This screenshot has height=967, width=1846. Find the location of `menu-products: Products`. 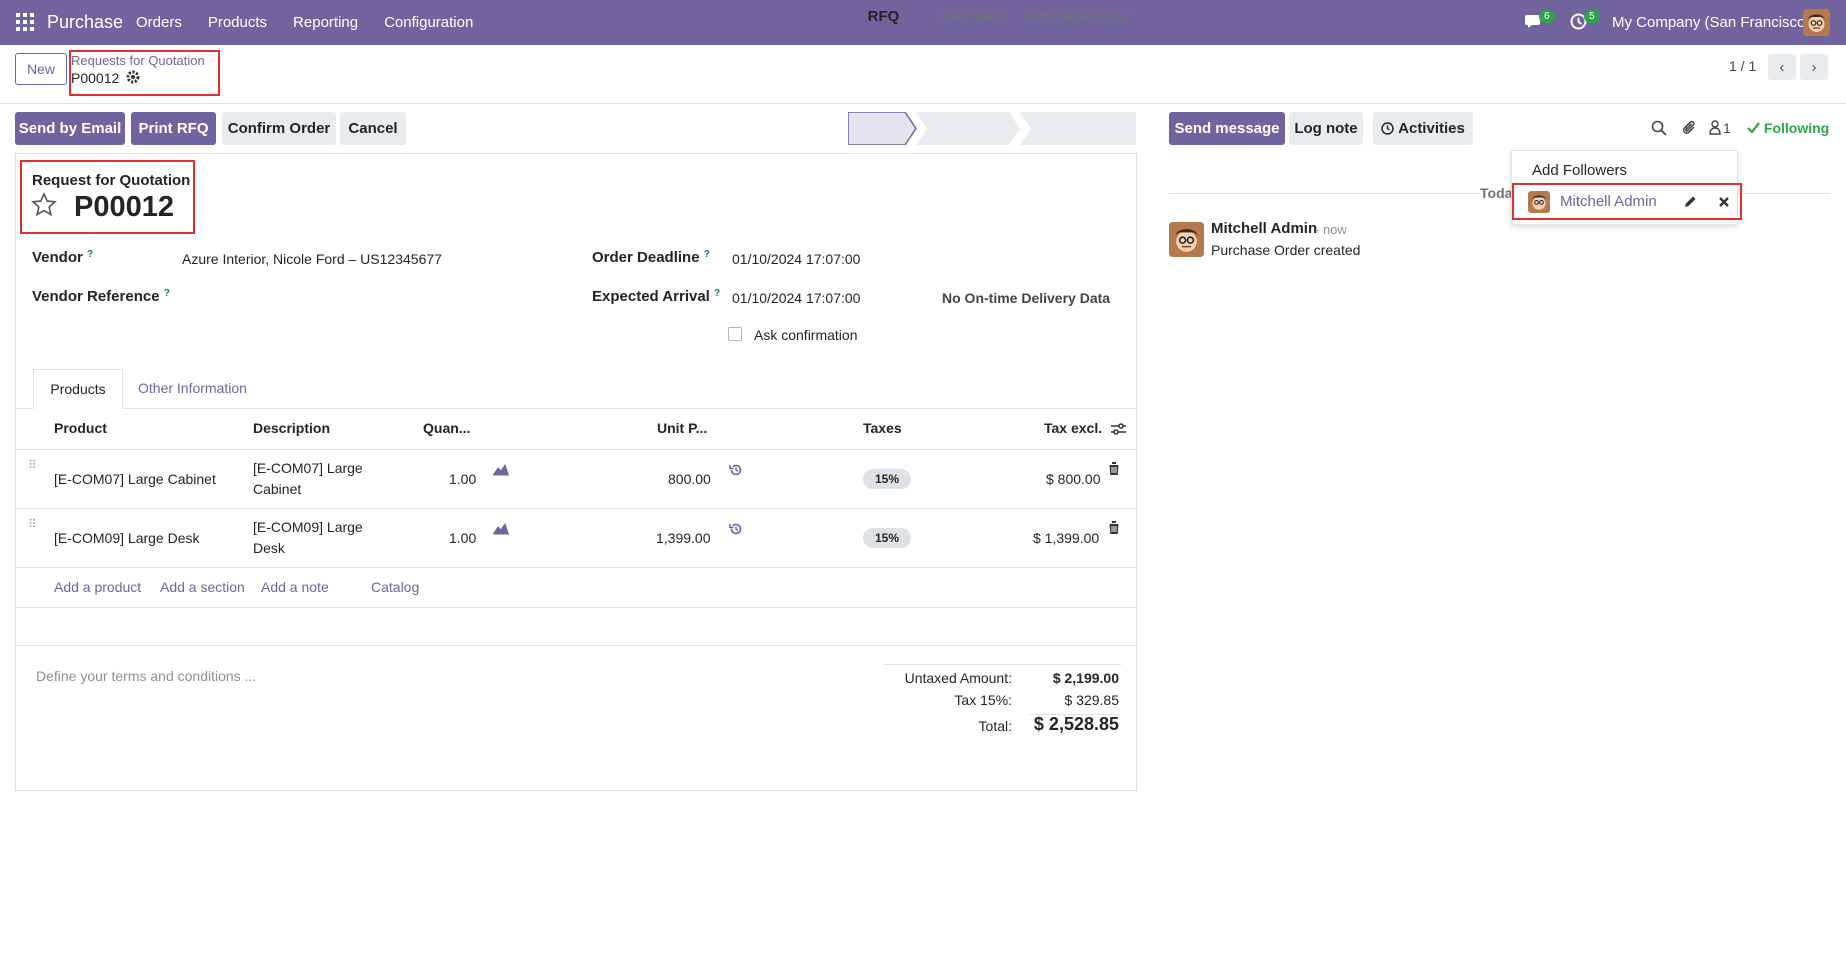

menu-products: Products is located at coordinates (237, 22).